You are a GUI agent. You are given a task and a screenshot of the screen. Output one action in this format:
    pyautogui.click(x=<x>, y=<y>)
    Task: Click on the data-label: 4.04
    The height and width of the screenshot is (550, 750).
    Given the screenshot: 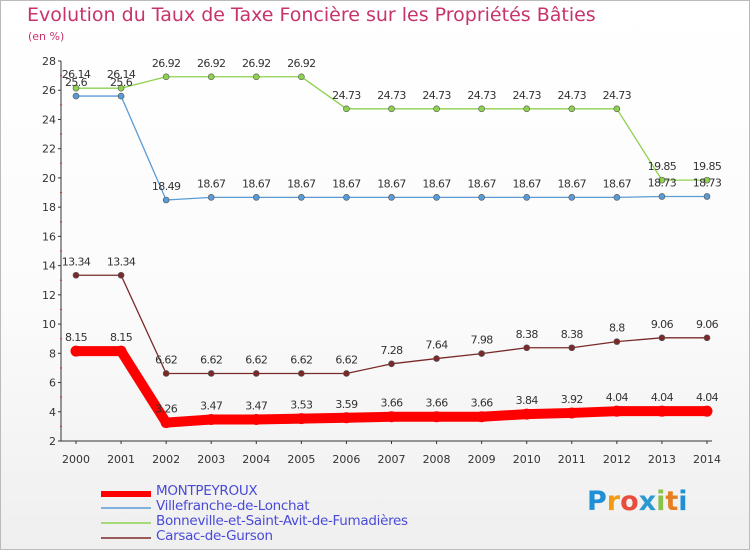 What is the action you would take?
    pyautogui.click(x=707, y=397)
    